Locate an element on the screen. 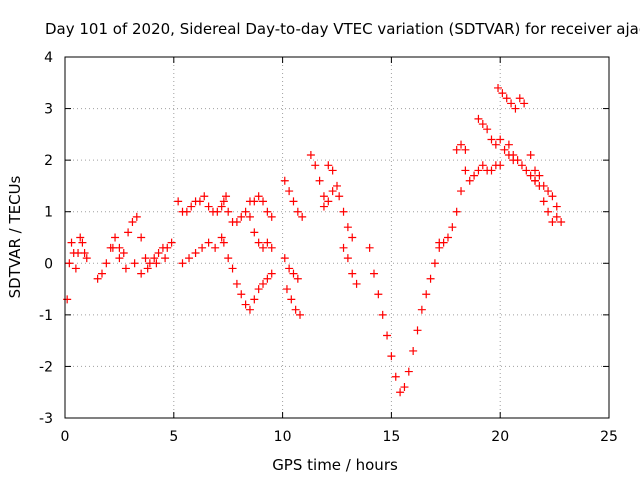 This screenshot has height=480, width=640. series-V is located at coordinates (511, 98).